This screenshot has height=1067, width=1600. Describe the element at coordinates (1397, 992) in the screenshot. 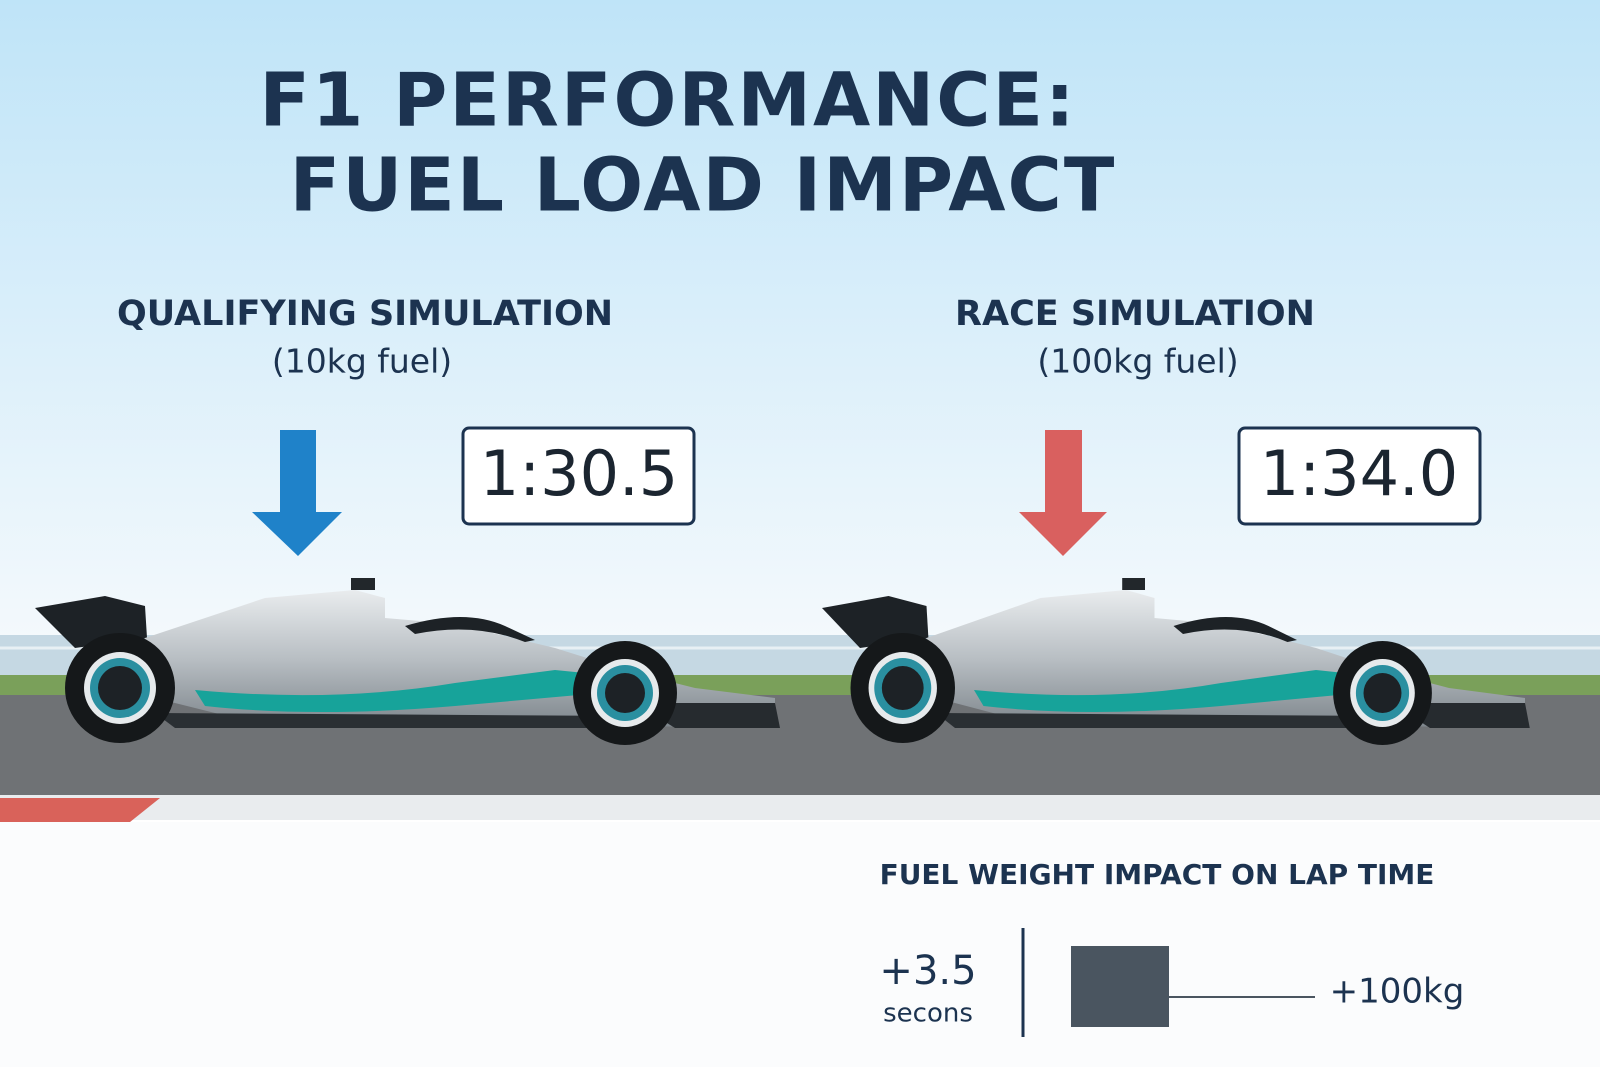

I see `impact-weight: +100kg` at that location.